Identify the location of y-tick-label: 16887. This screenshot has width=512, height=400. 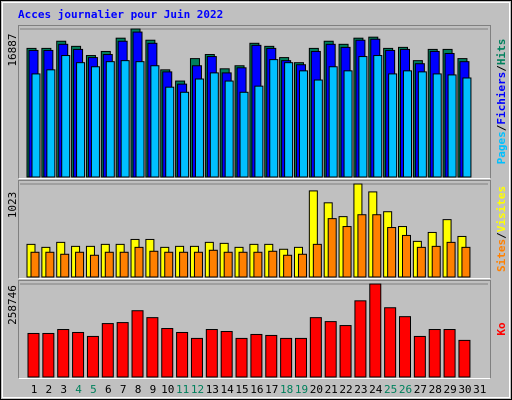
(12, 49).